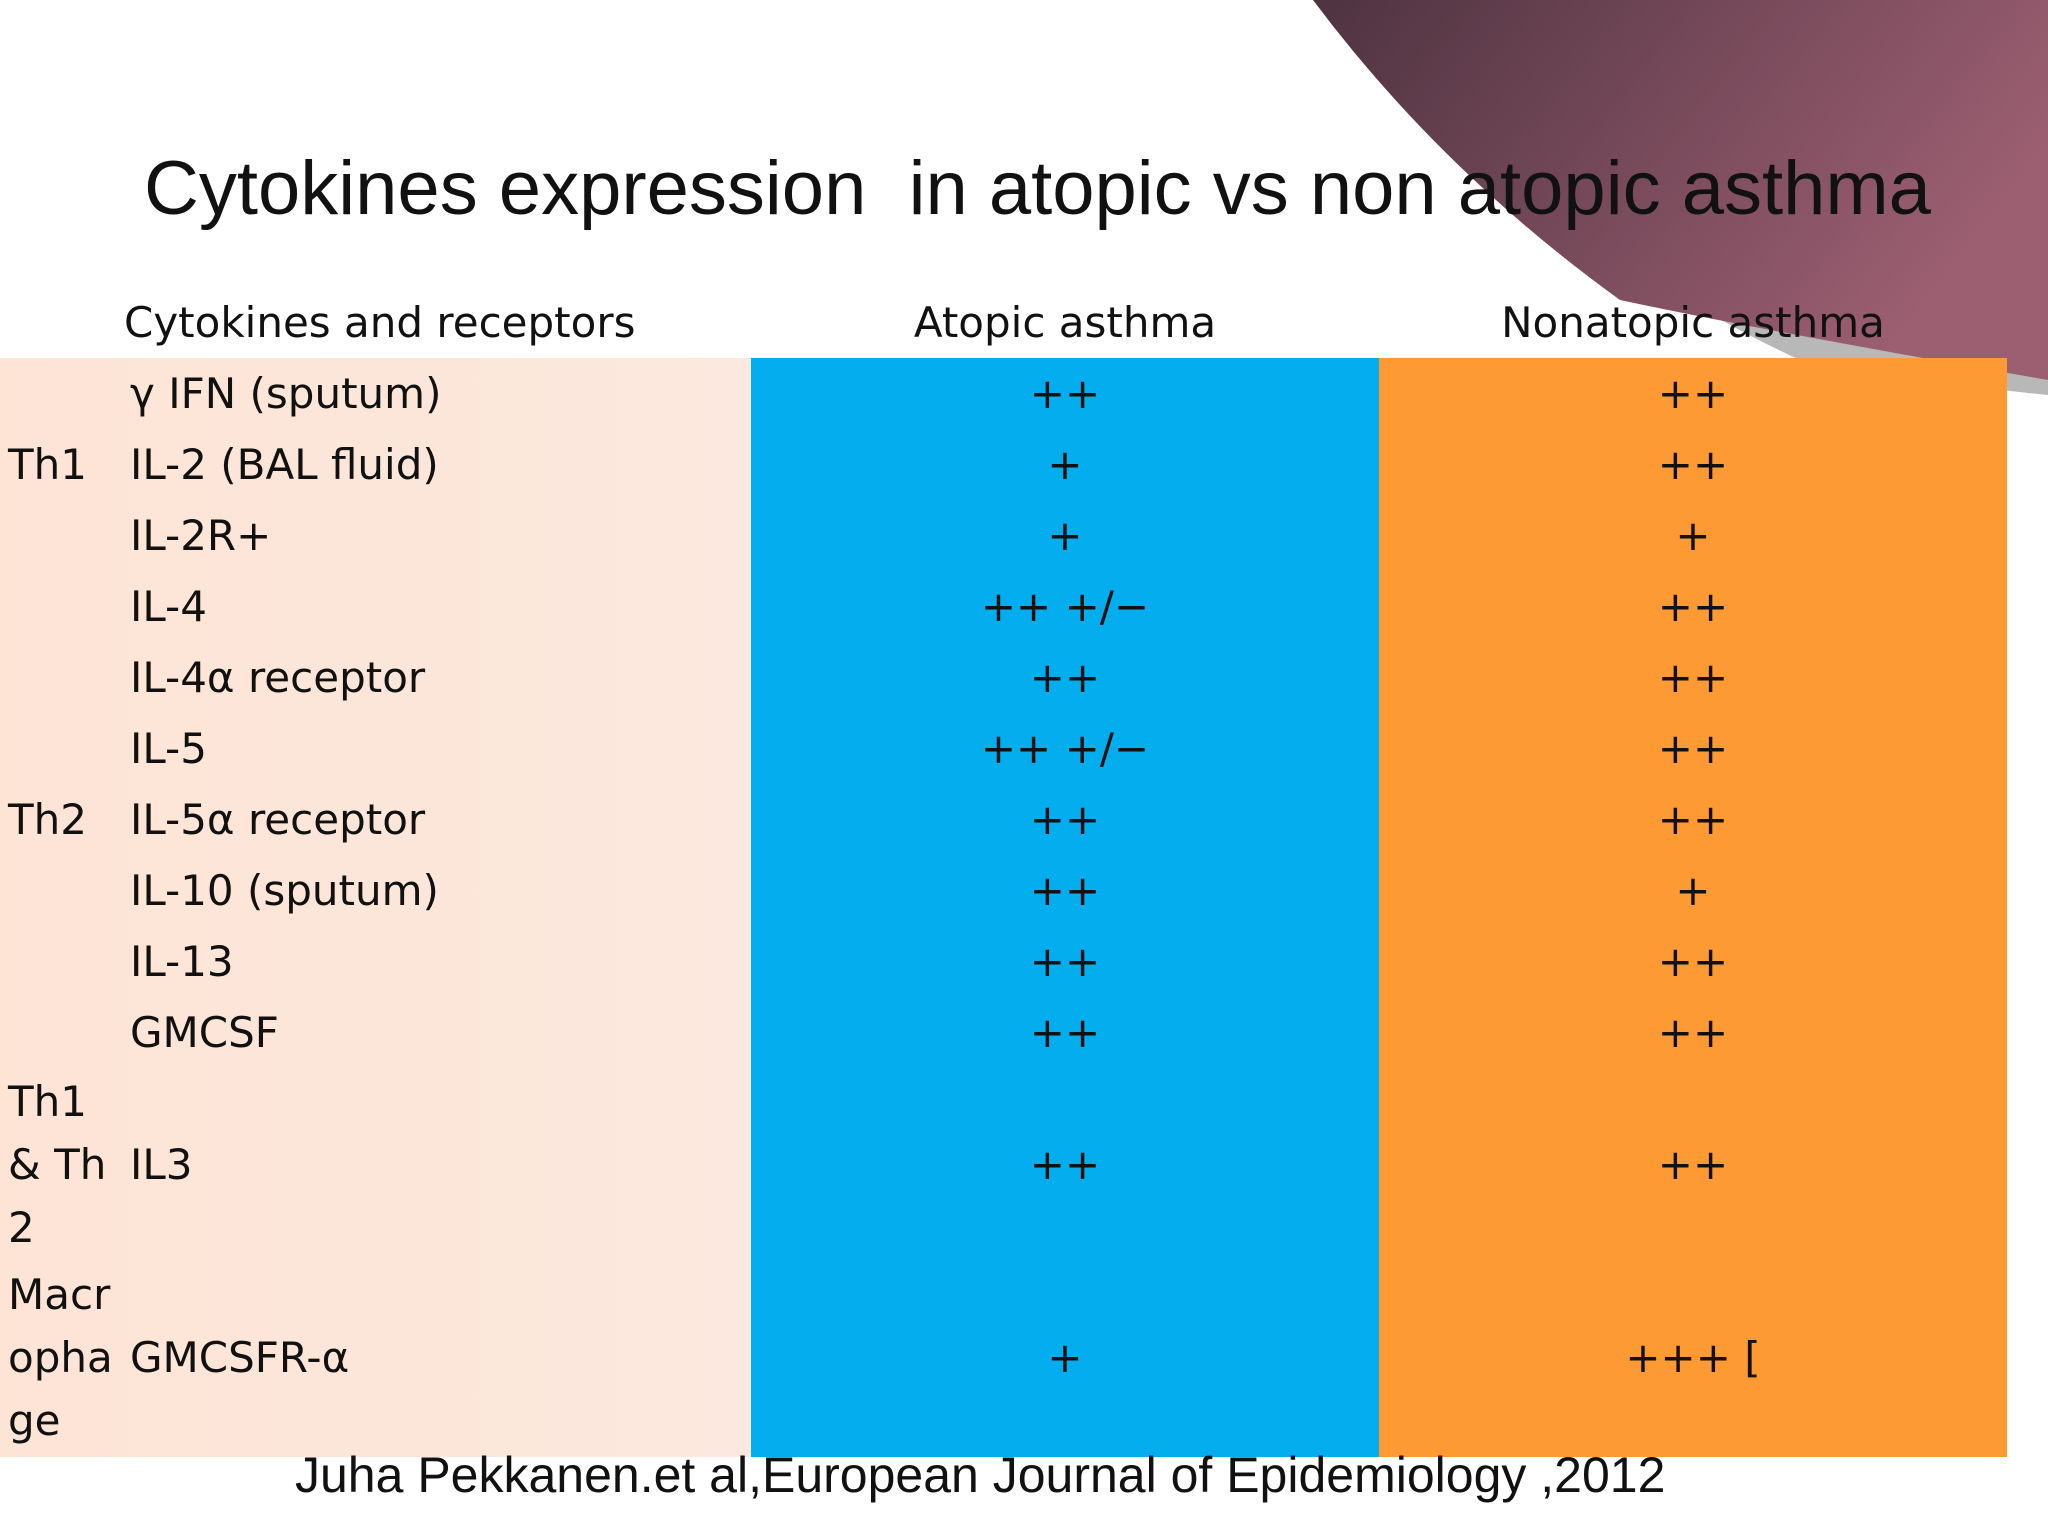  Describe the element at coordinates (161, 1164) in the screenshot. I see `cytokine: IL3` at that location.